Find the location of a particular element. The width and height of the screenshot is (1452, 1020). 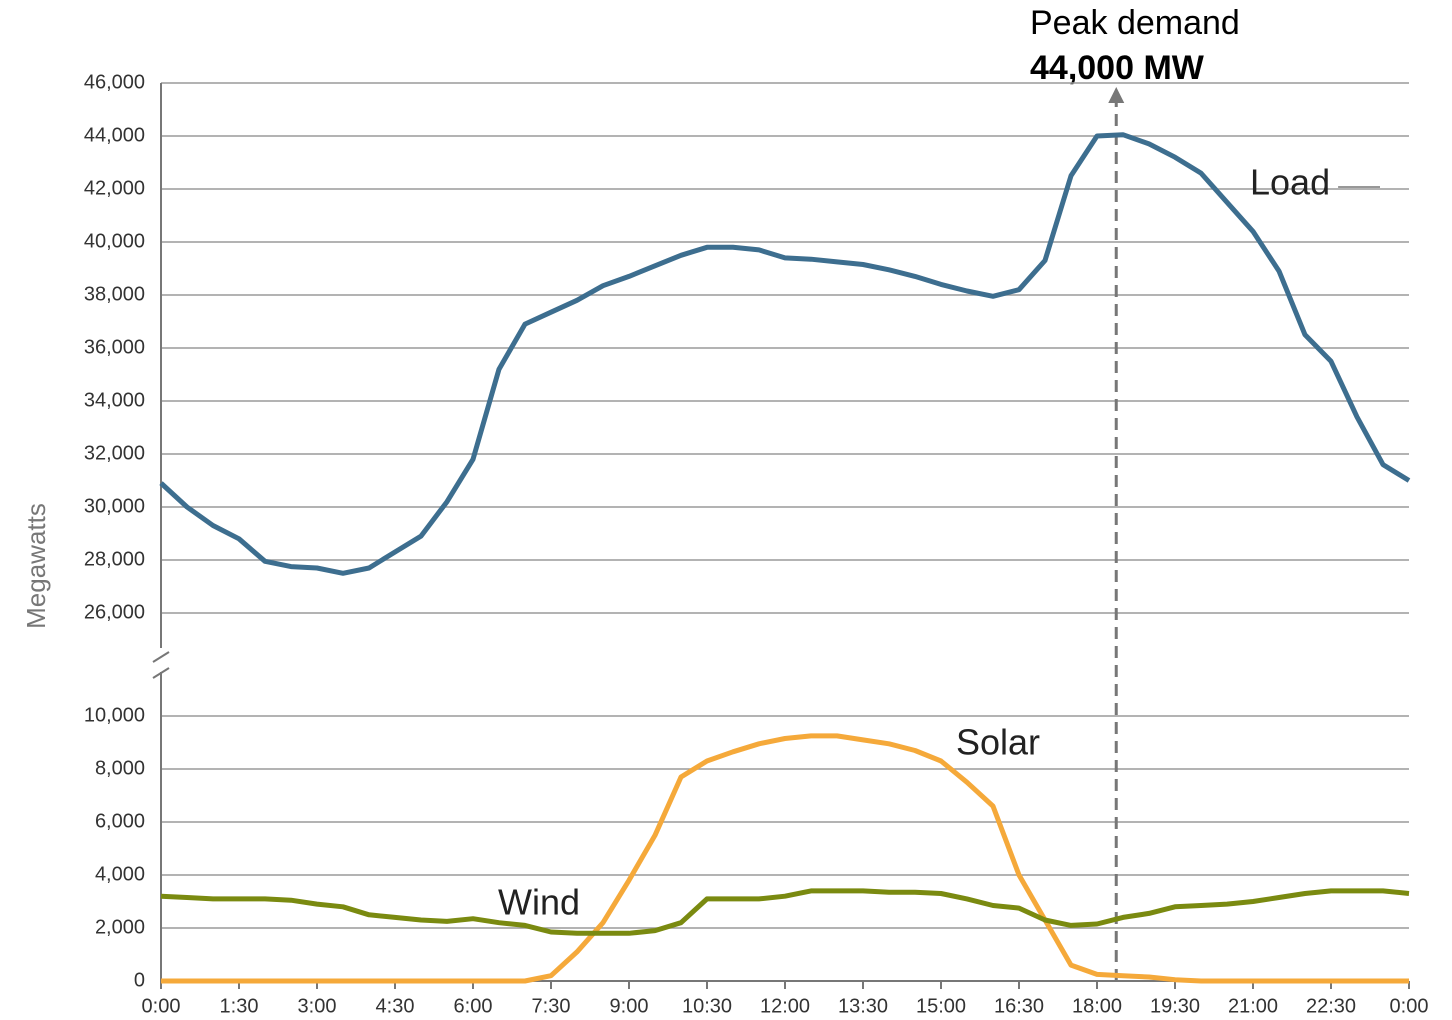

x-tick-label: 4:30 is located at coordinates (395, 1006).